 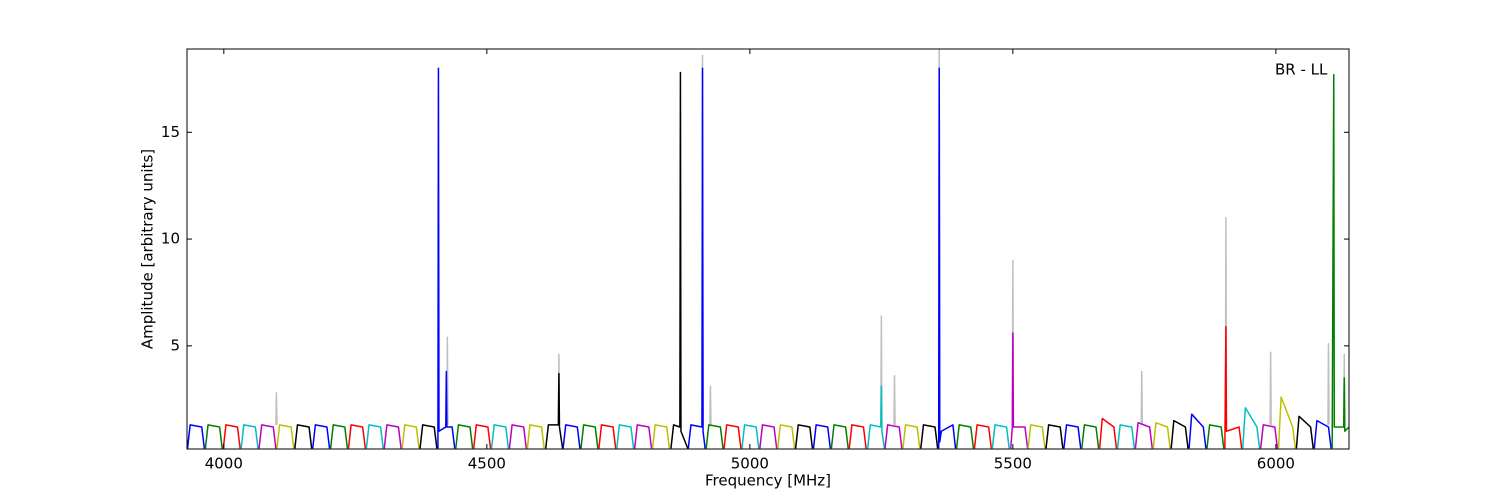 I want to click on x-tick-label: 4000, so click(x=224, y=464).